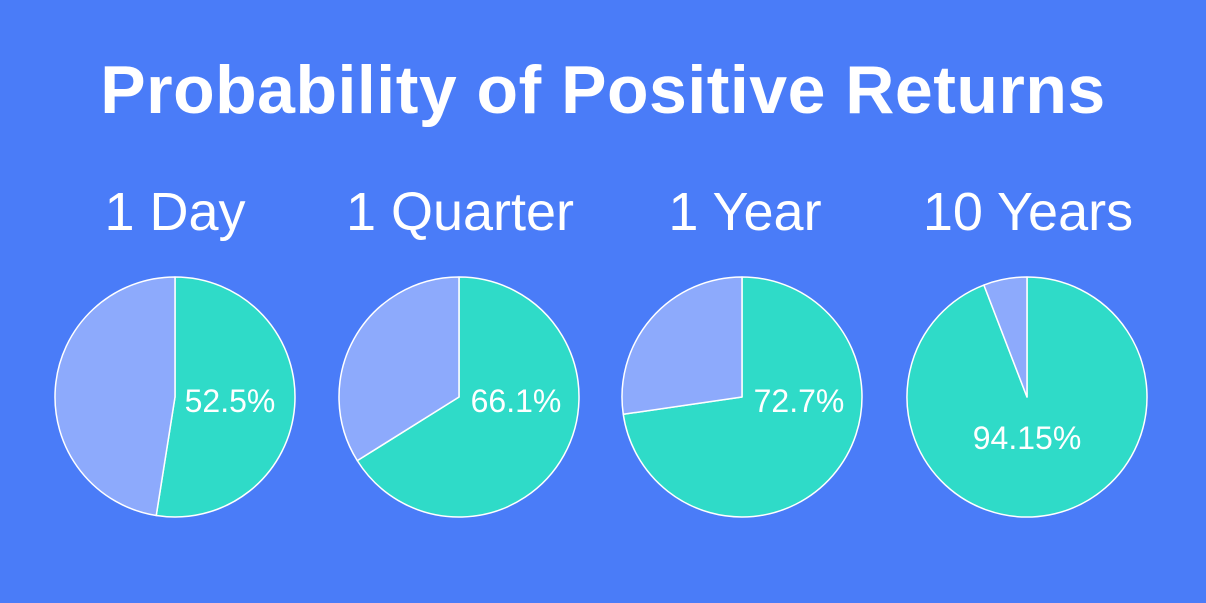 The image size is (1206, 603). What do you see at coordinates (516, 401) in the screenshot?
I see `pie-data-label: 66.1%` at bounding box center [516, 401].